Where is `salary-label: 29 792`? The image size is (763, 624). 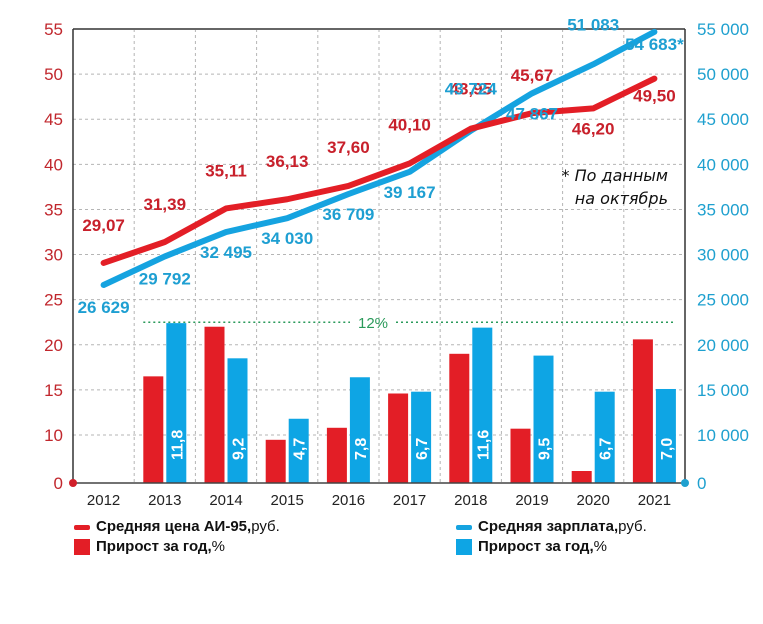
salary-label: 29 792 is located at coordinates (165, 278).